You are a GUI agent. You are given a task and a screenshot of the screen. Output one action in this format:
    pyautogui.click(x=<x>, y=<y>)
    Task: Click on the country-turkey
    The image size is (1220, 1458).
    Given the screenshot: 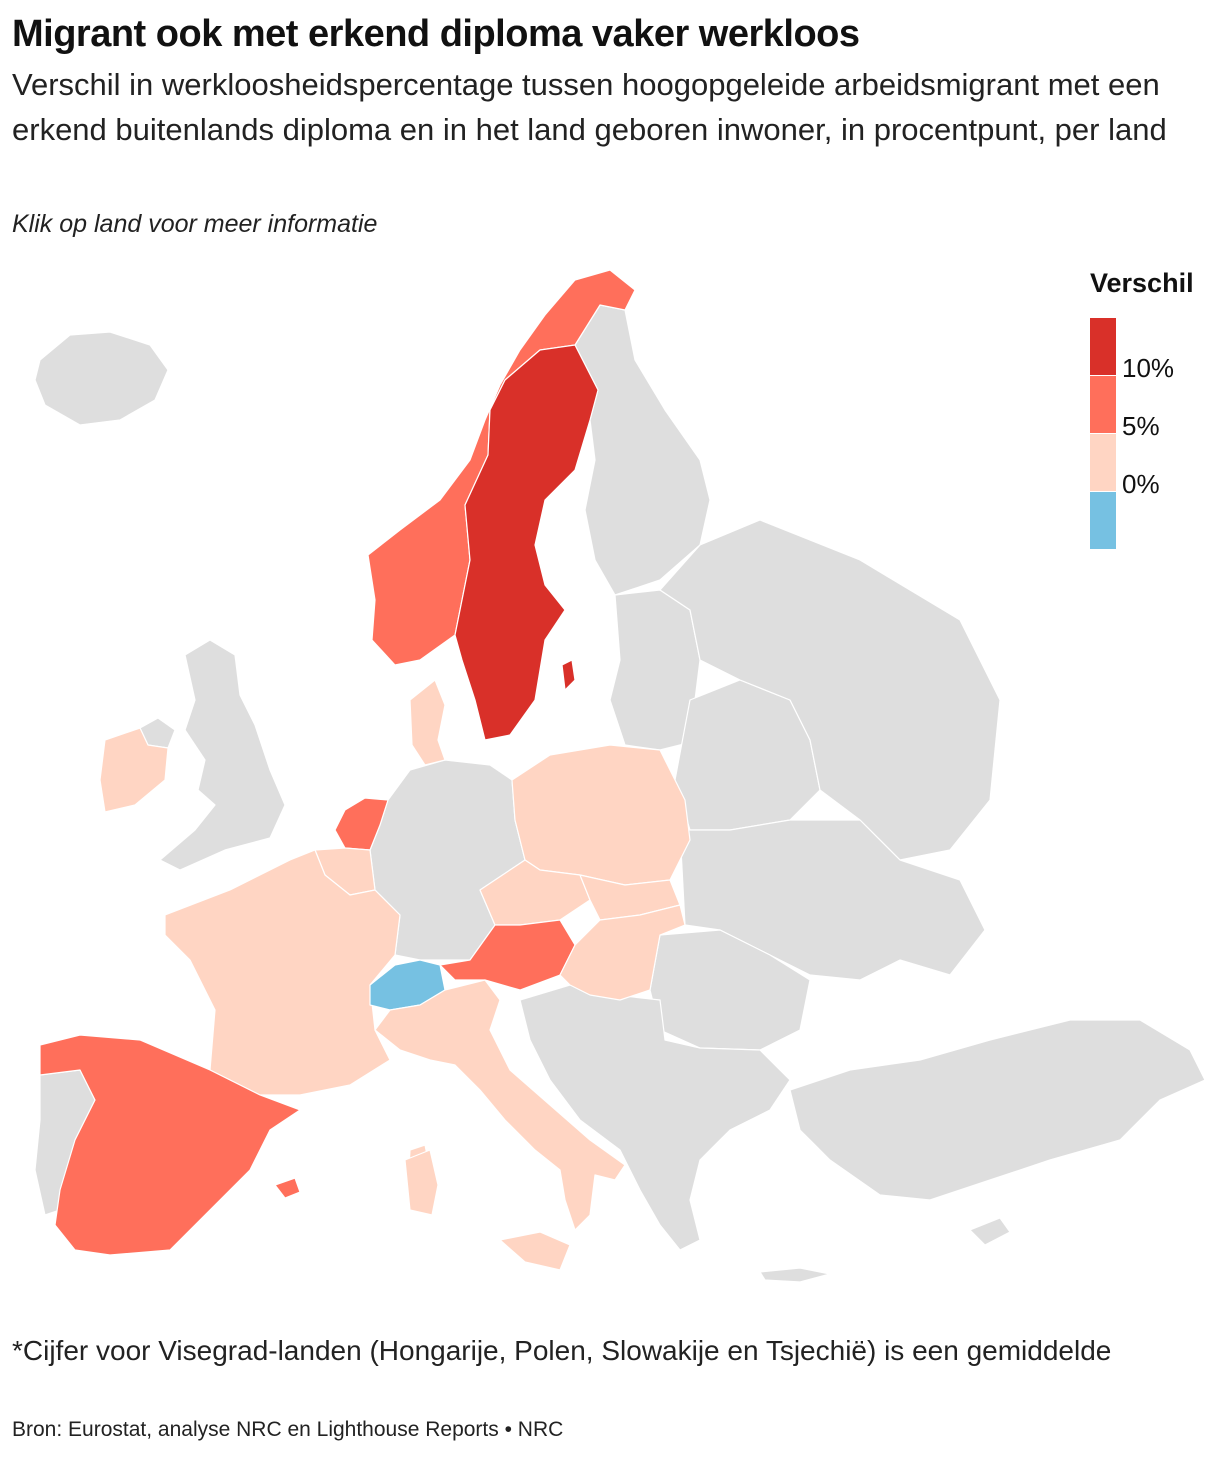 What is the action you would take?
    pyautogui.click(x=997, y=1110)
    